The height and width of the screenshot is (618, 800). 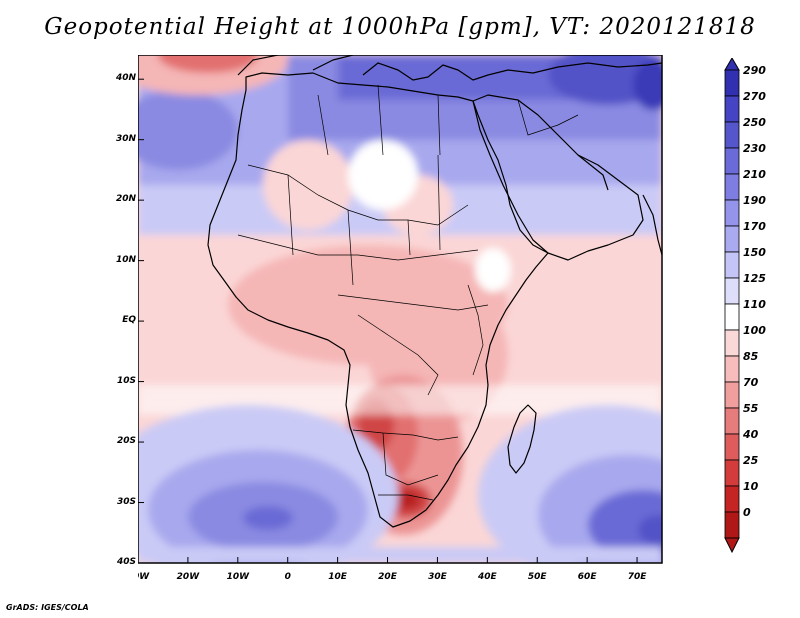 I want to click on border-east, so click(x=475, y=330).